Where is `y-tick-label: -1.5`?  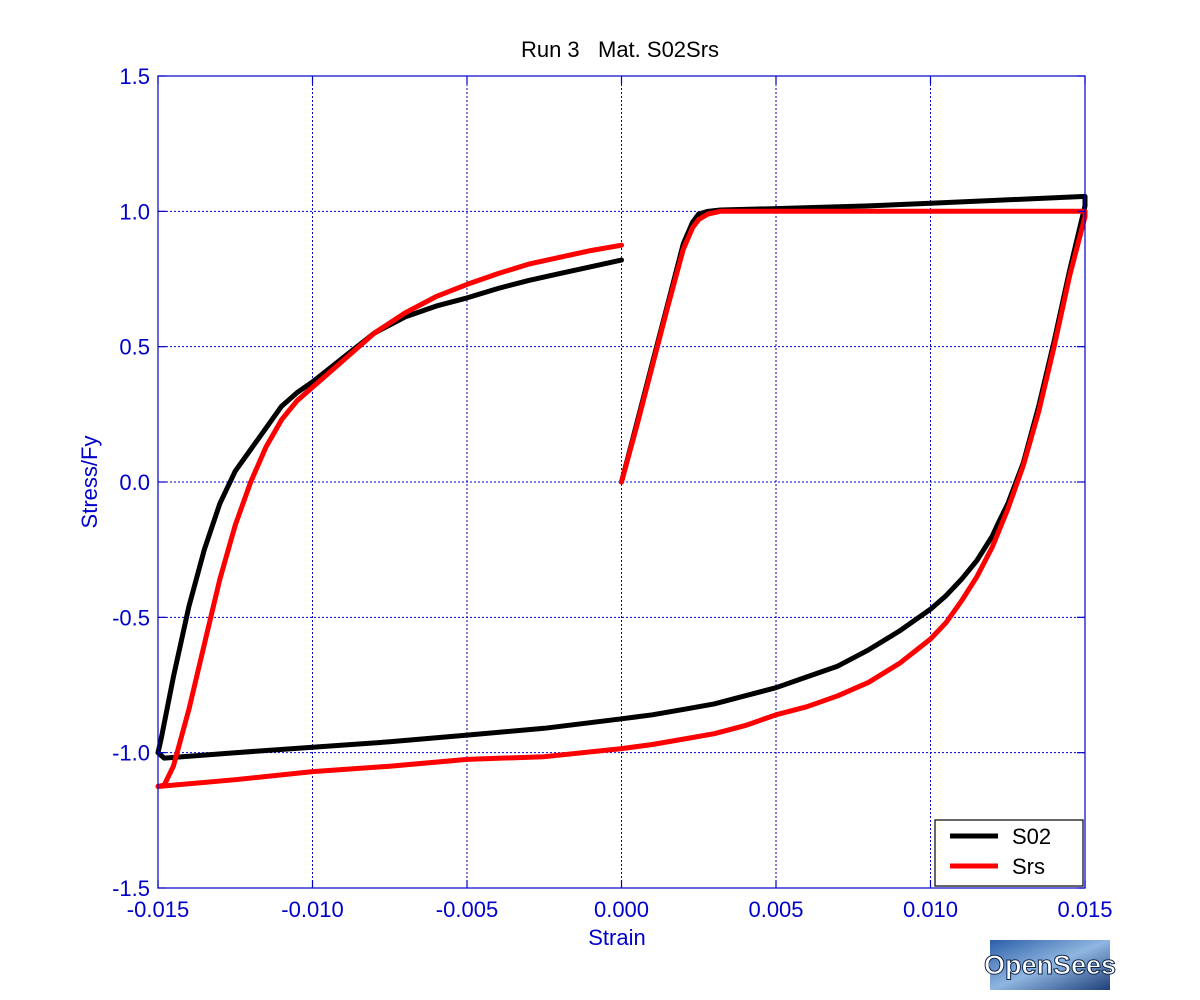 y-tick-label: -1.5 is located at coordinates (131, 888).